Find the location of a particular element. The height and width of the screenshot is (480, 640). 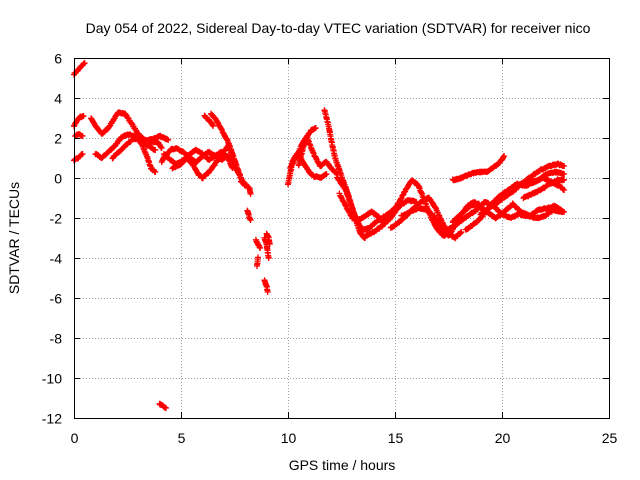

x-tick-label: 20 is located at coordinates (503, 438).